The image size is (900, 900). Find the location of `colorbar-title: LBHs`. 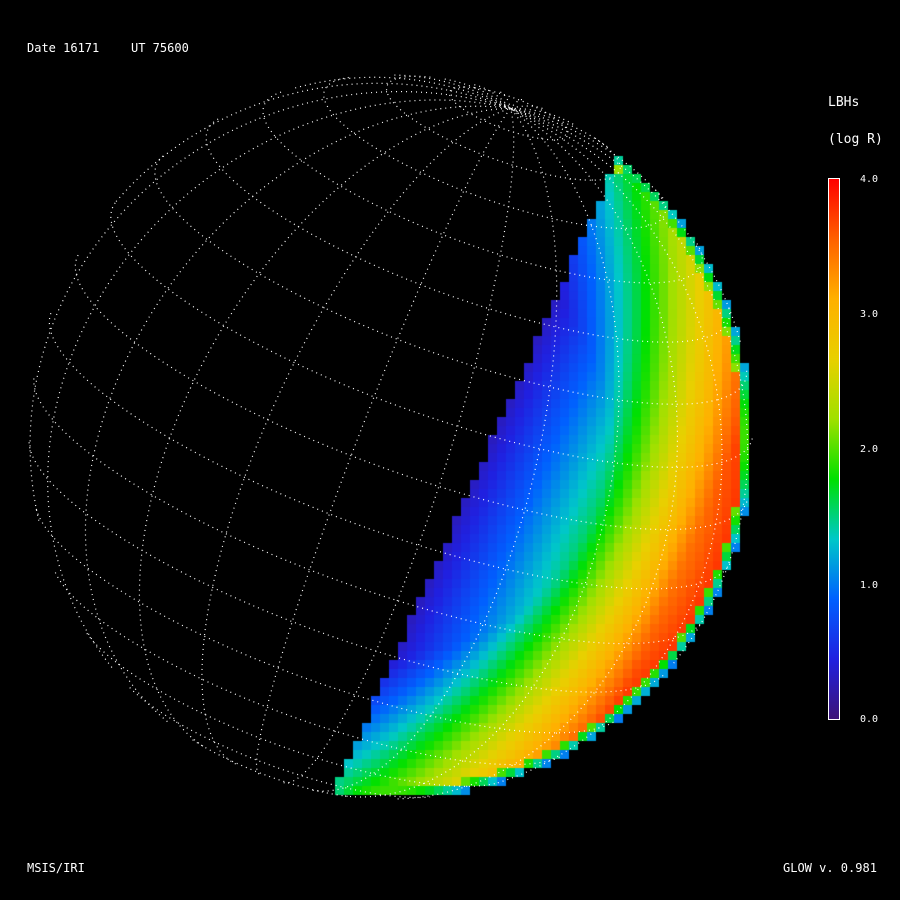

colorbar-title: LBHs is located at coordinates (844, 102).